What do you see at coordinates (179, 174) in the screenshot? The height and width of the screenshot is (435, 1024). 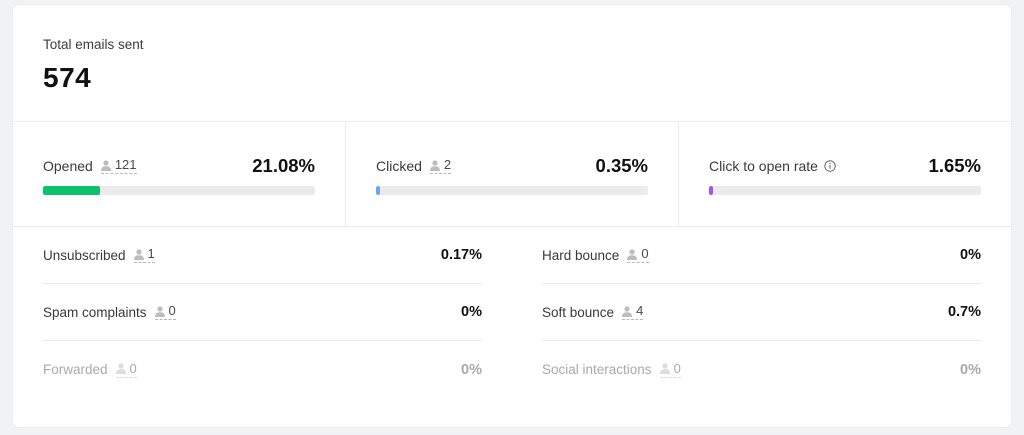 I see `rate-opened: Opened 121 21.08%` at bounding box center [179, 174].